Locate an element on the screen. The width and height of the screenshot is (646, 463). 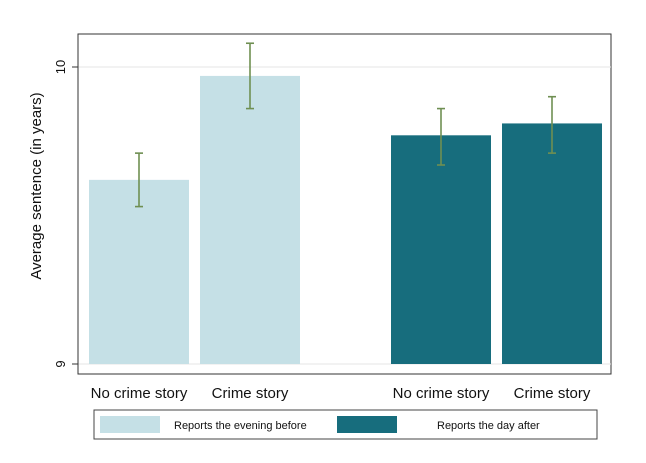
legend-swatch-day-after is located at coordinates (367, 424).